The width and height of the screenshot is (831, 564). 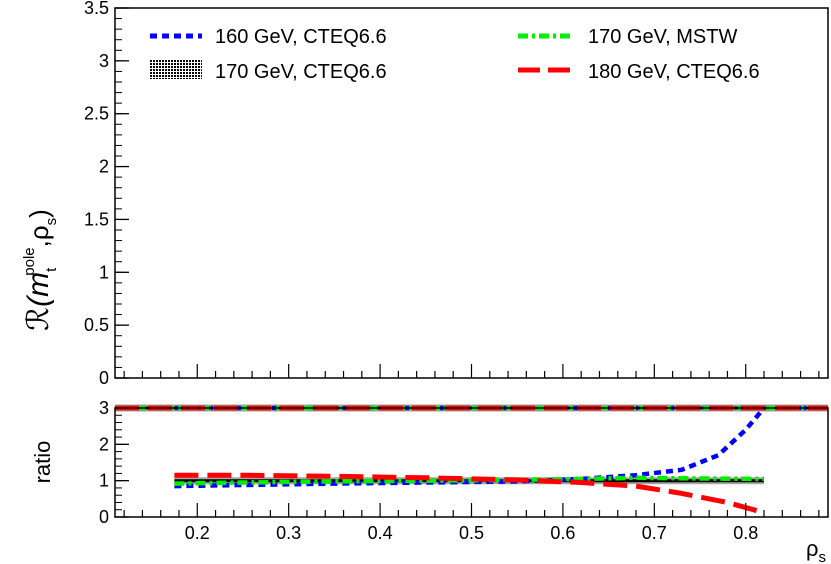 I want to click on xtick-label: 0.4, so click(x=380, y=533).